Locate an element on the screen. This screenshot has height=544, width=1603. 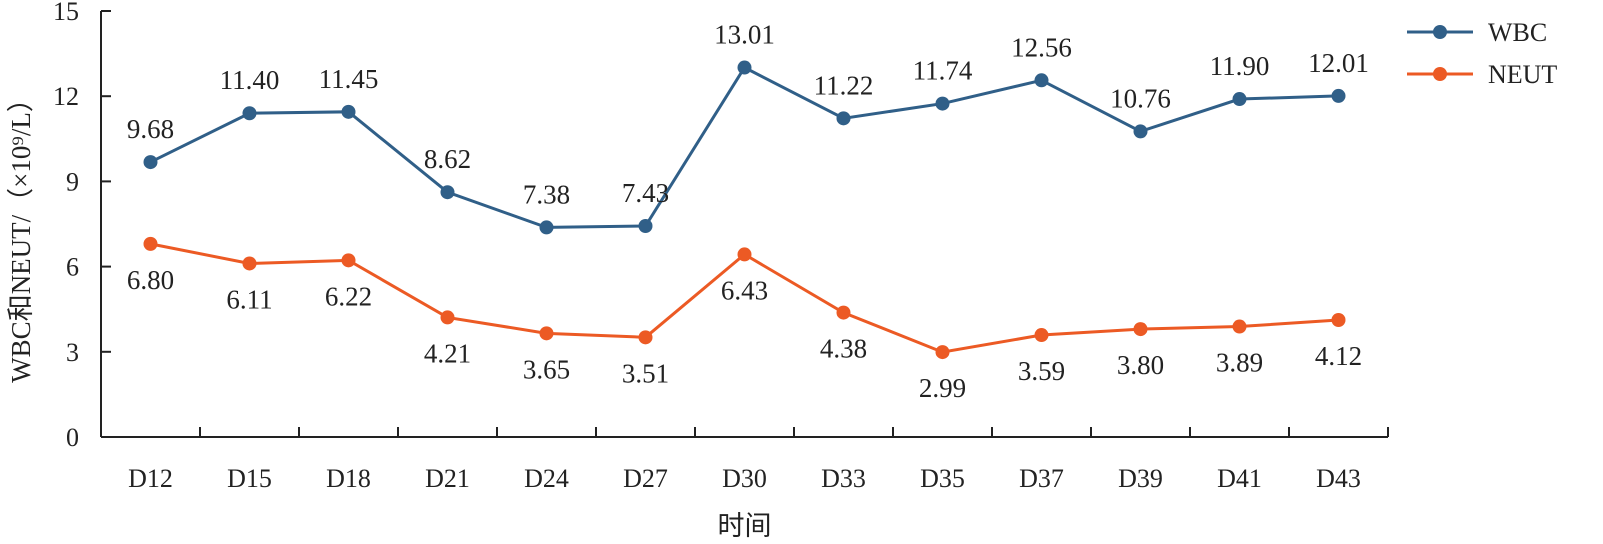
x-tick-label: D35 is located at coordinates (942, 478).